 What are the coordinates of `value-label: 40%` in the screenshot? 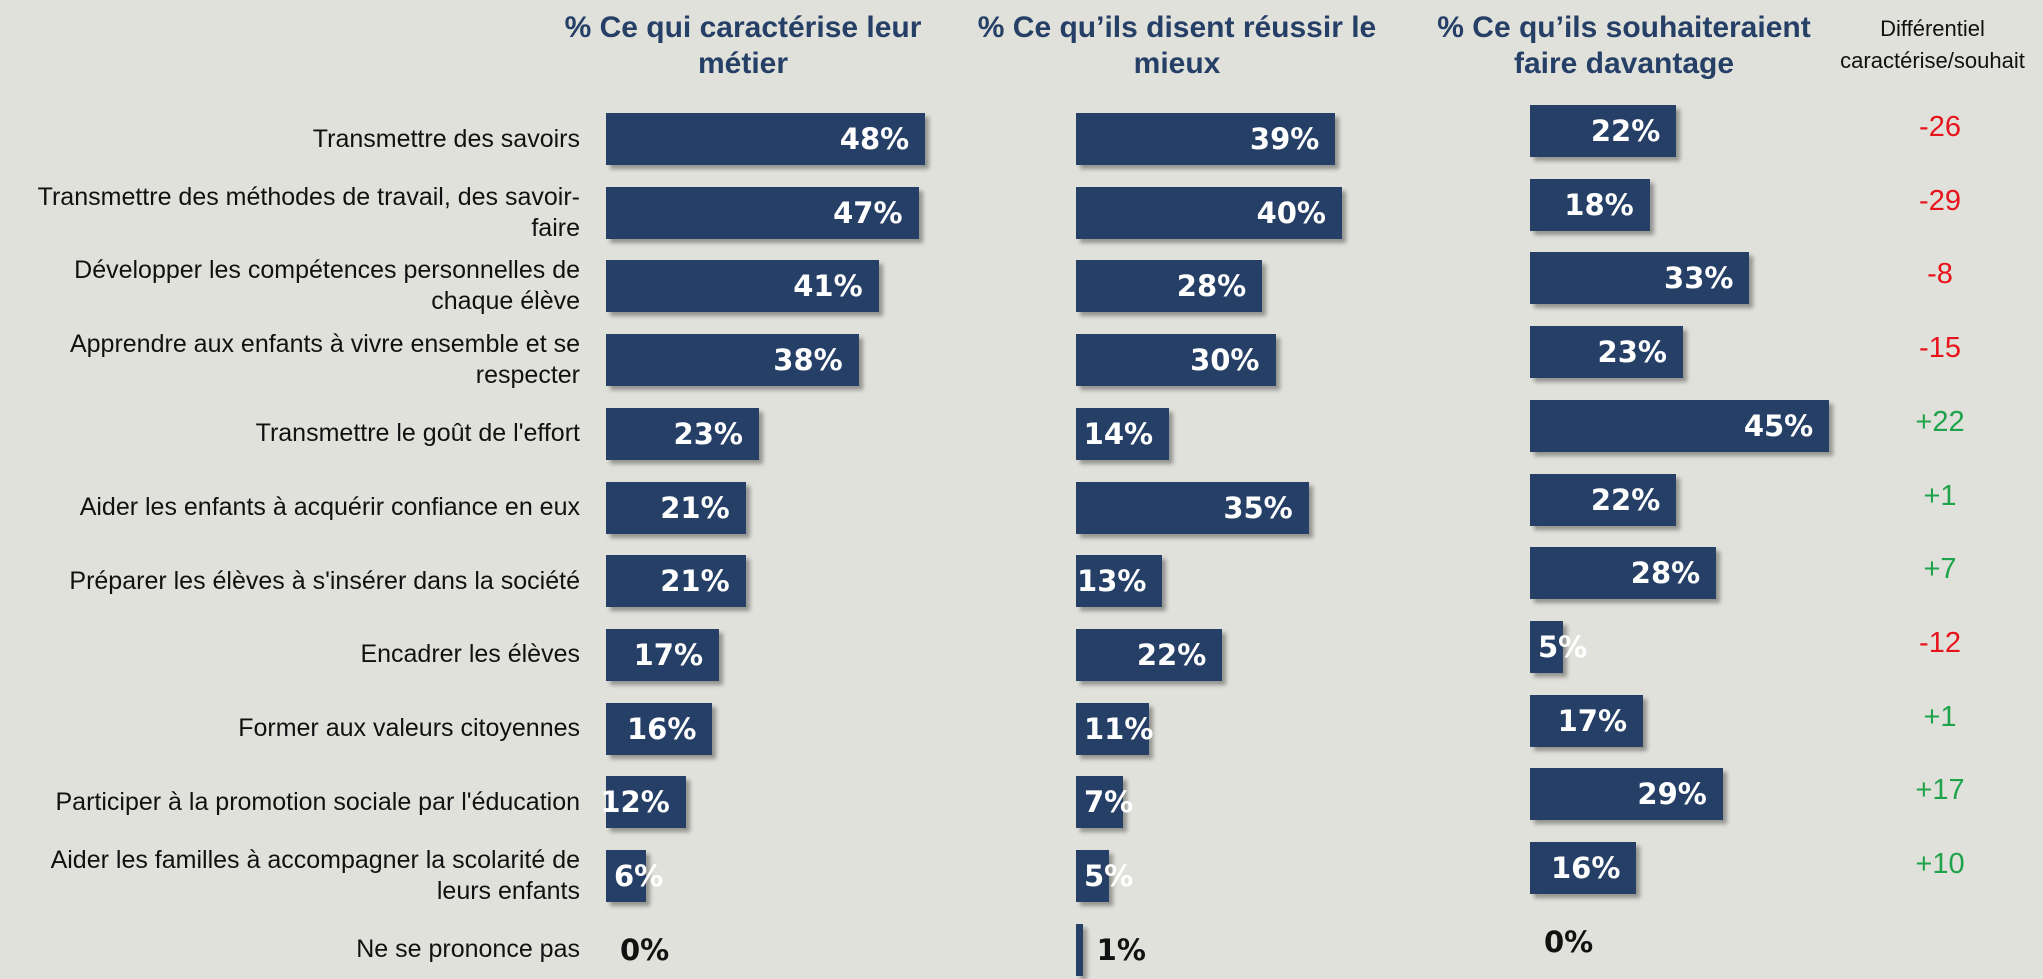 It's located at (1291, 212).